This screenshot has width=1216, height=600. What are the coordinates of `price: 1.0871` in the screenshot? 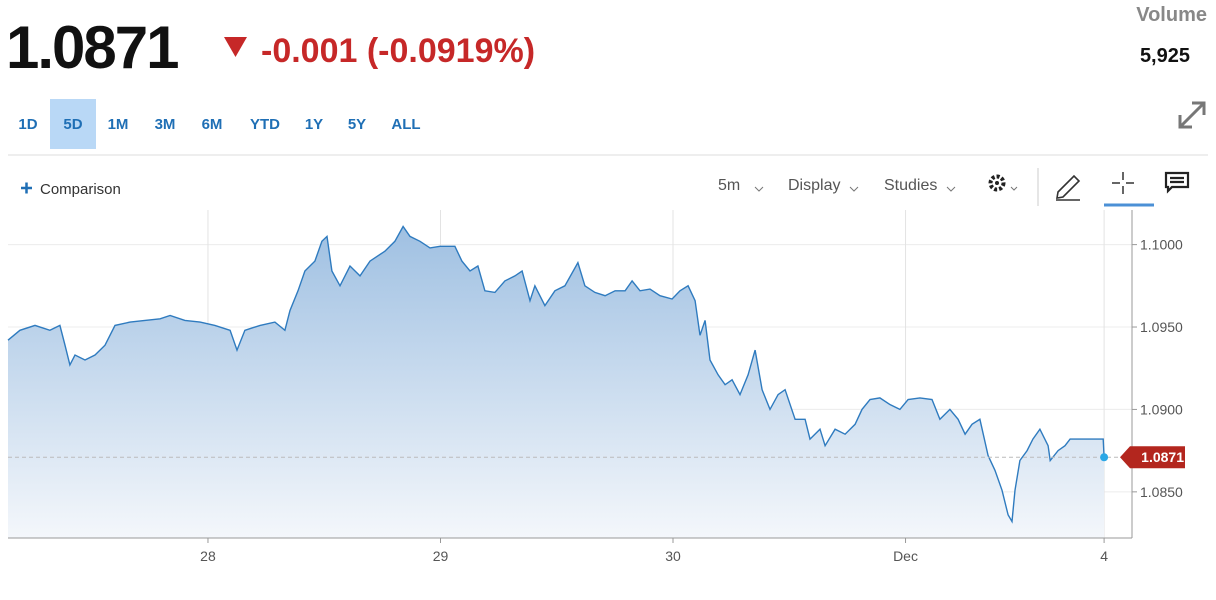 It's located at (92, 47).